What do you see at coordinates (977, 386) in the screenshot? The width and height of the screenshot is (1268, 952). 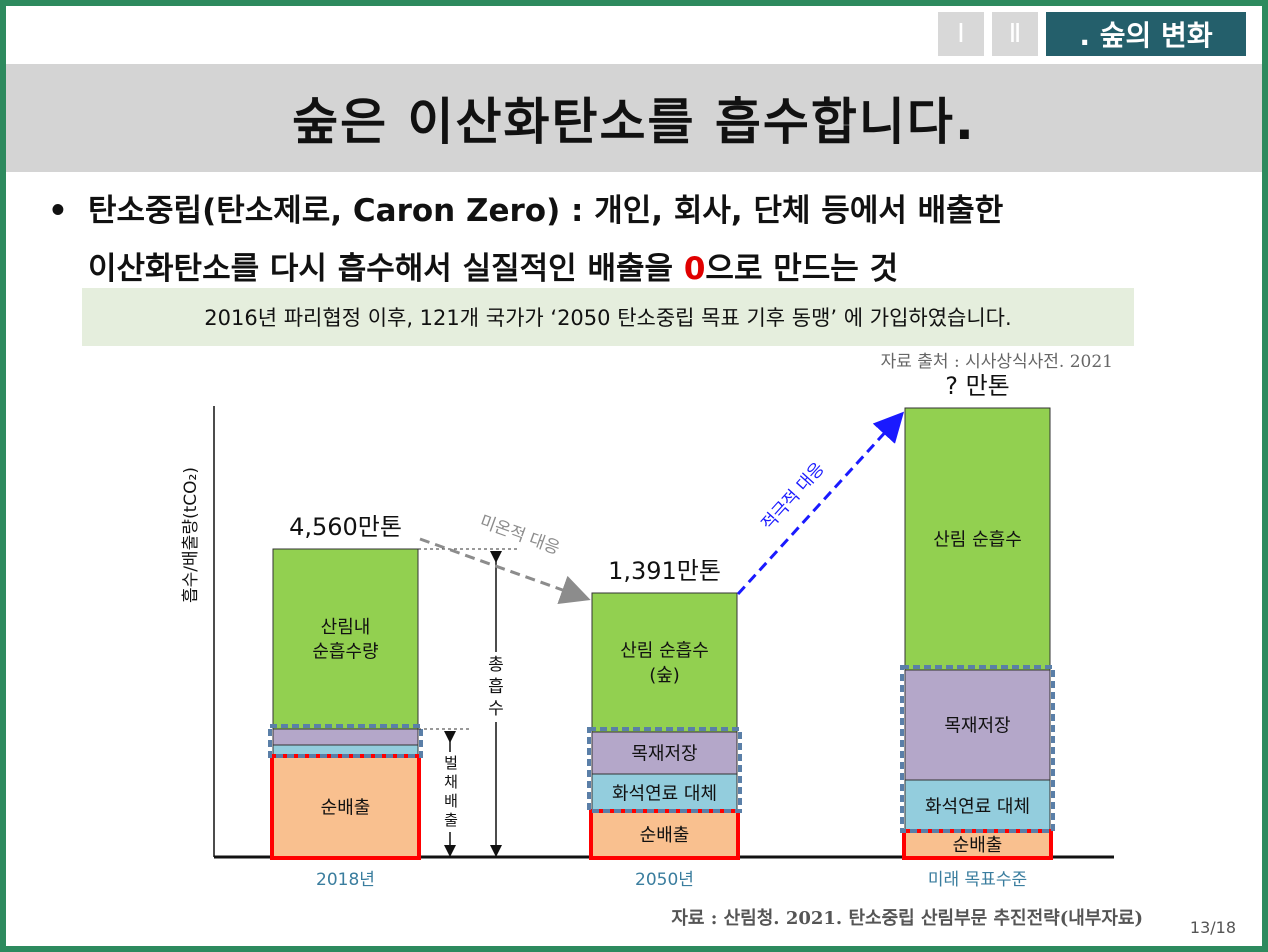 I see `total-label-2: ? 만톤` at bounding box center [977, 386].